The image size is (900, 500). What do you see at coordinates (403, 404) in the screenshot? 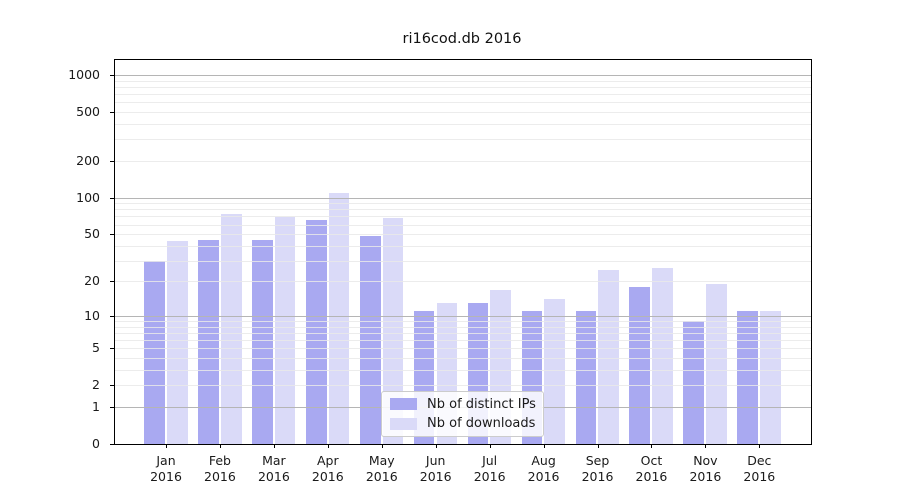
I see `legend-swatch-distinct-ips` at bounding box center [403, 404].